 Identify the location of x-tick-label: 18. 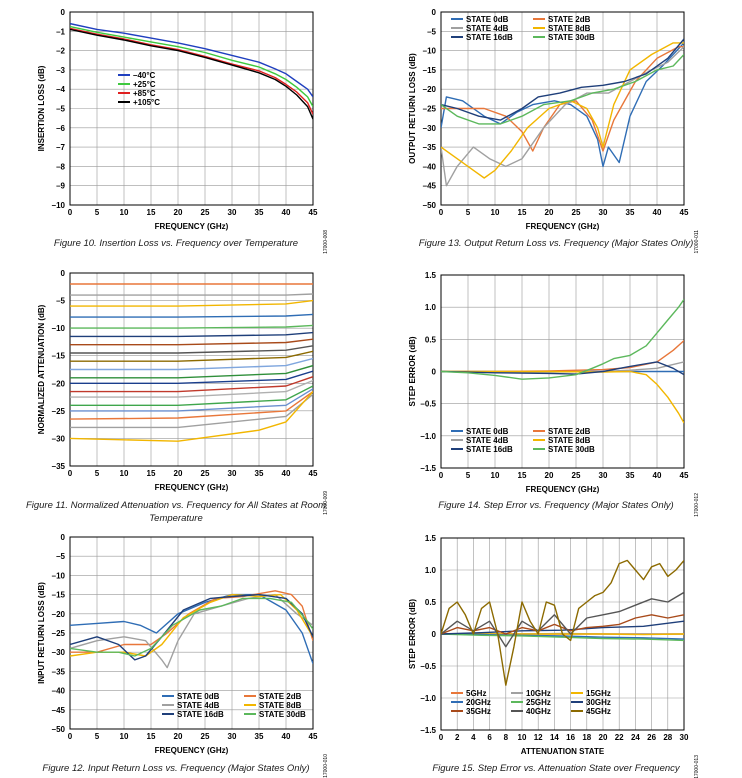
(586, 737).